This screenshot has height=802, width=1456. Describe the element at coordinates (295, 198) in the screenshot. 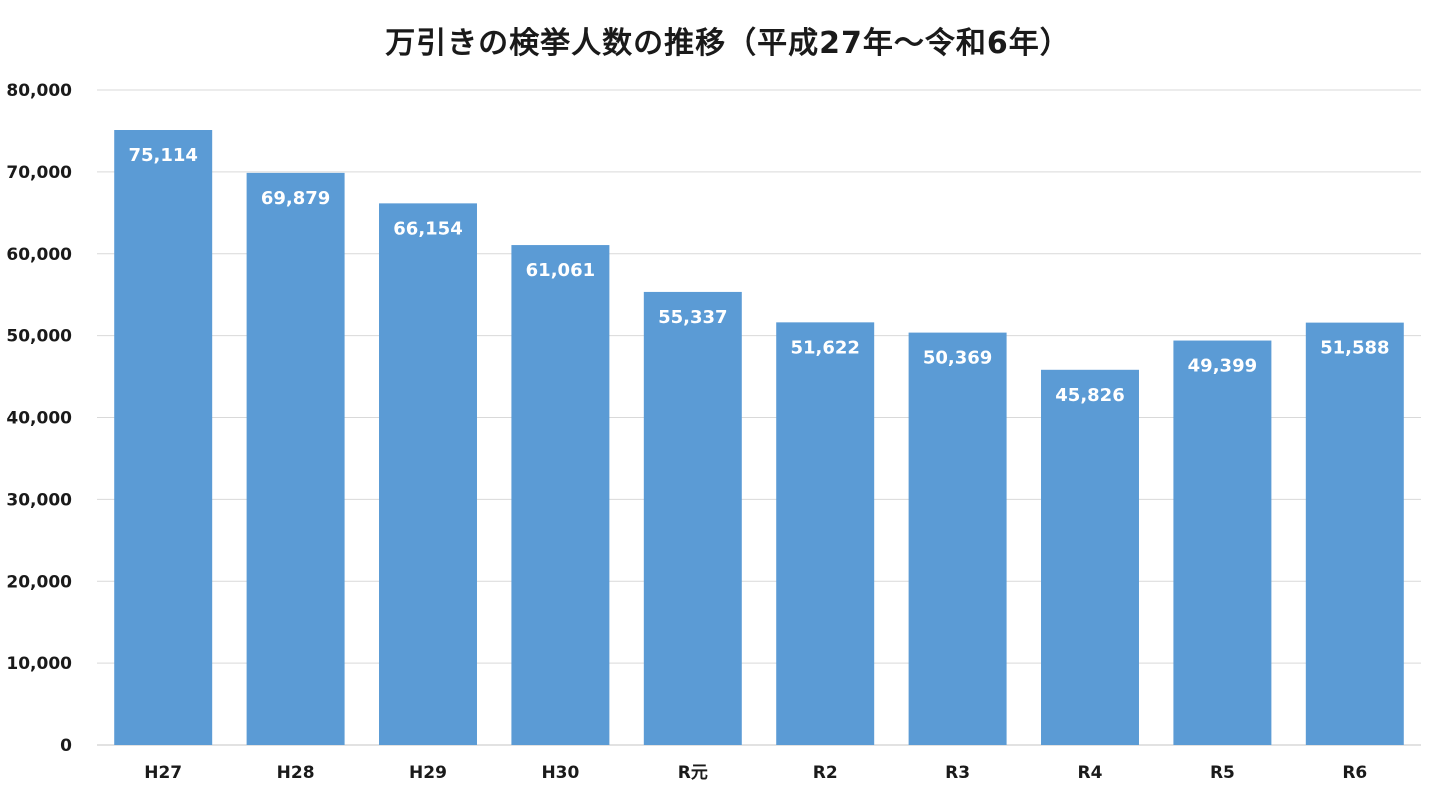

I see `data-label: 69,879` at that location.